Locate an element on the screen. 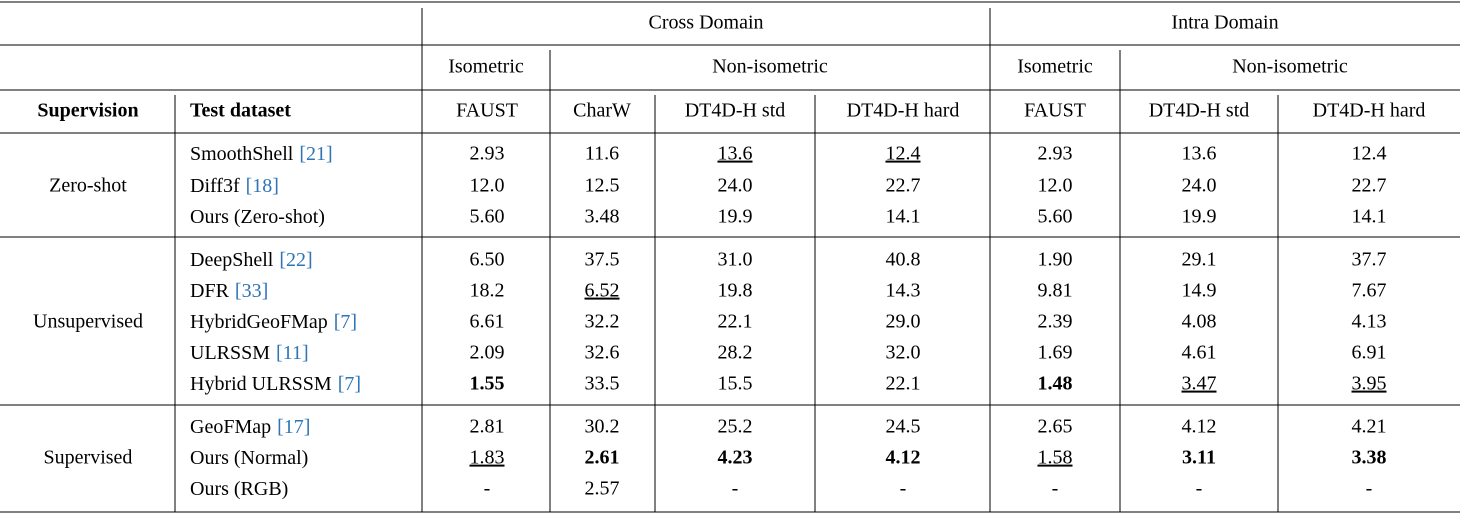 The image size is (1460, 517). value-cell: 1.69 is located at coordinates (1055, 353).